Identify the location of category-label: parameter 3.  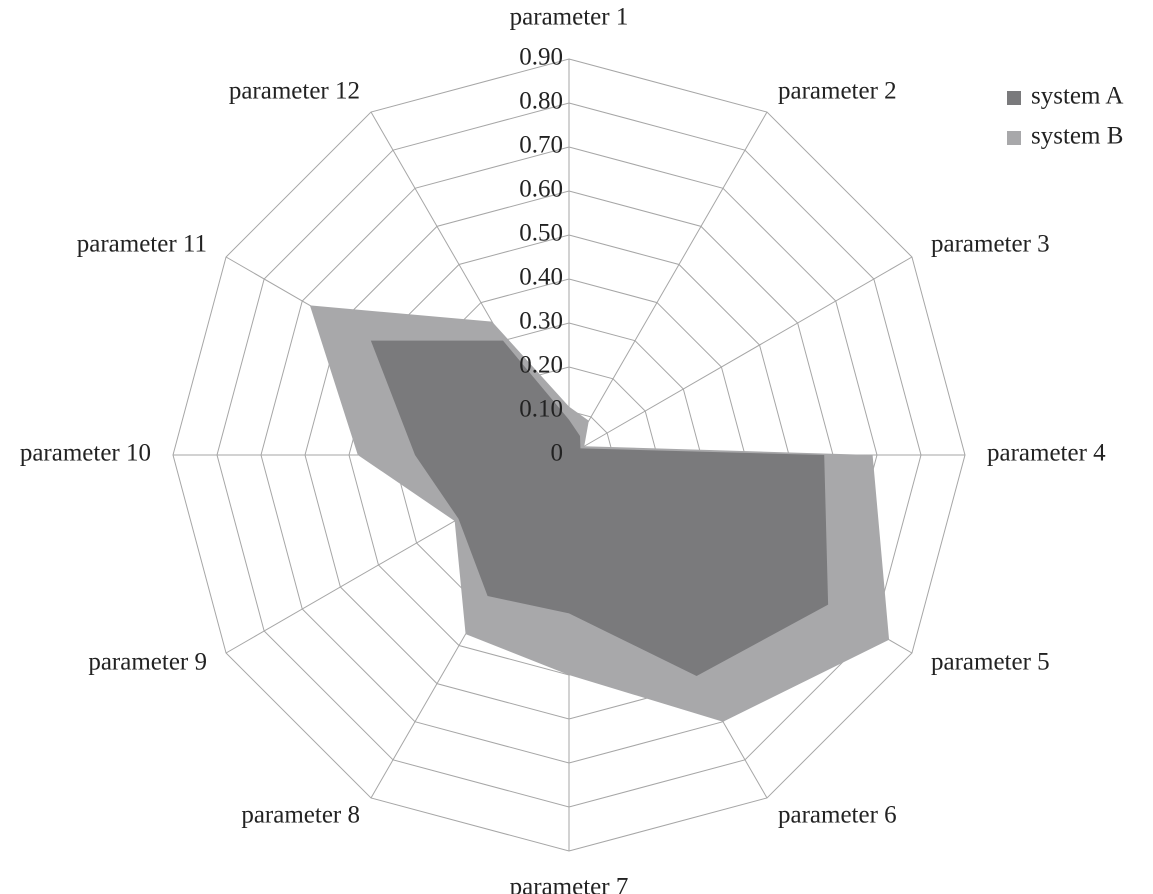
(990, 244).